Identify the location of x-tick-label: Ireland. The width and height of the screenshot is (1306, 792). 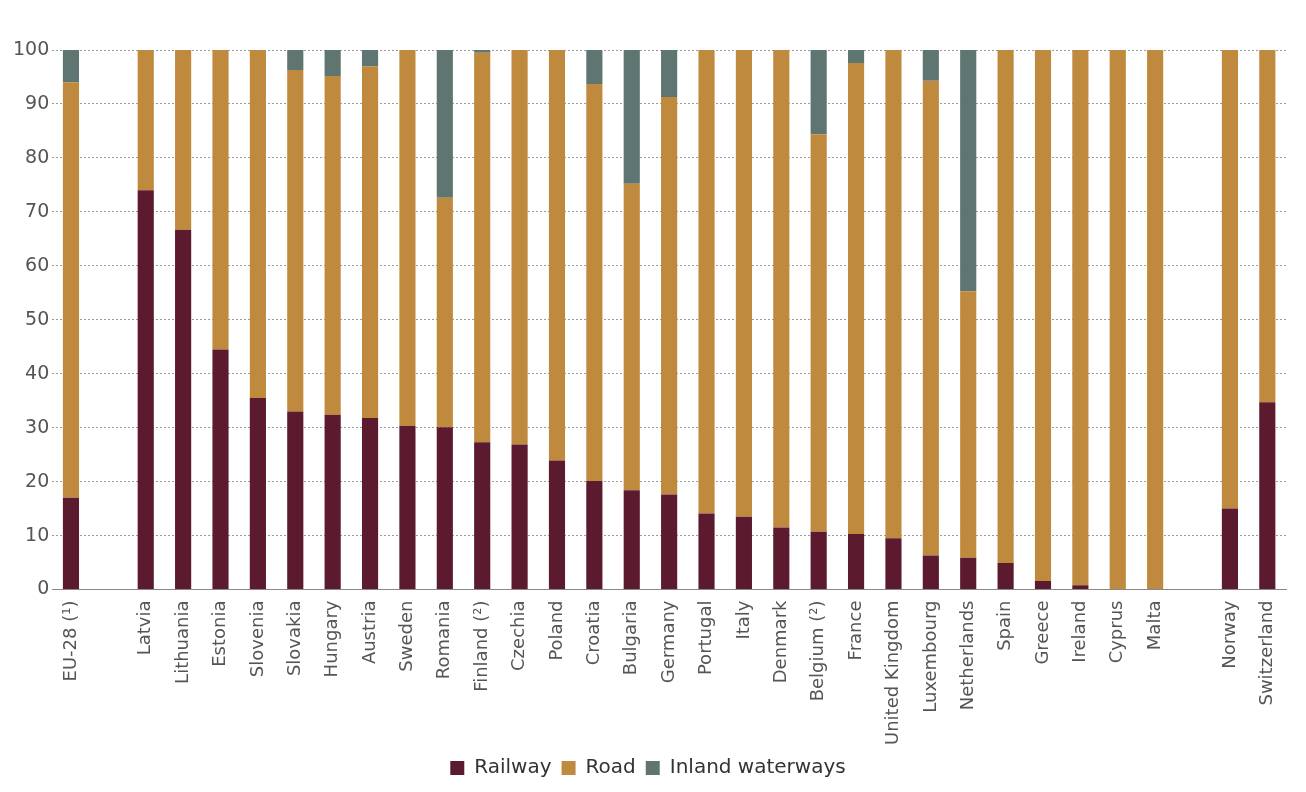
(1079, 631).